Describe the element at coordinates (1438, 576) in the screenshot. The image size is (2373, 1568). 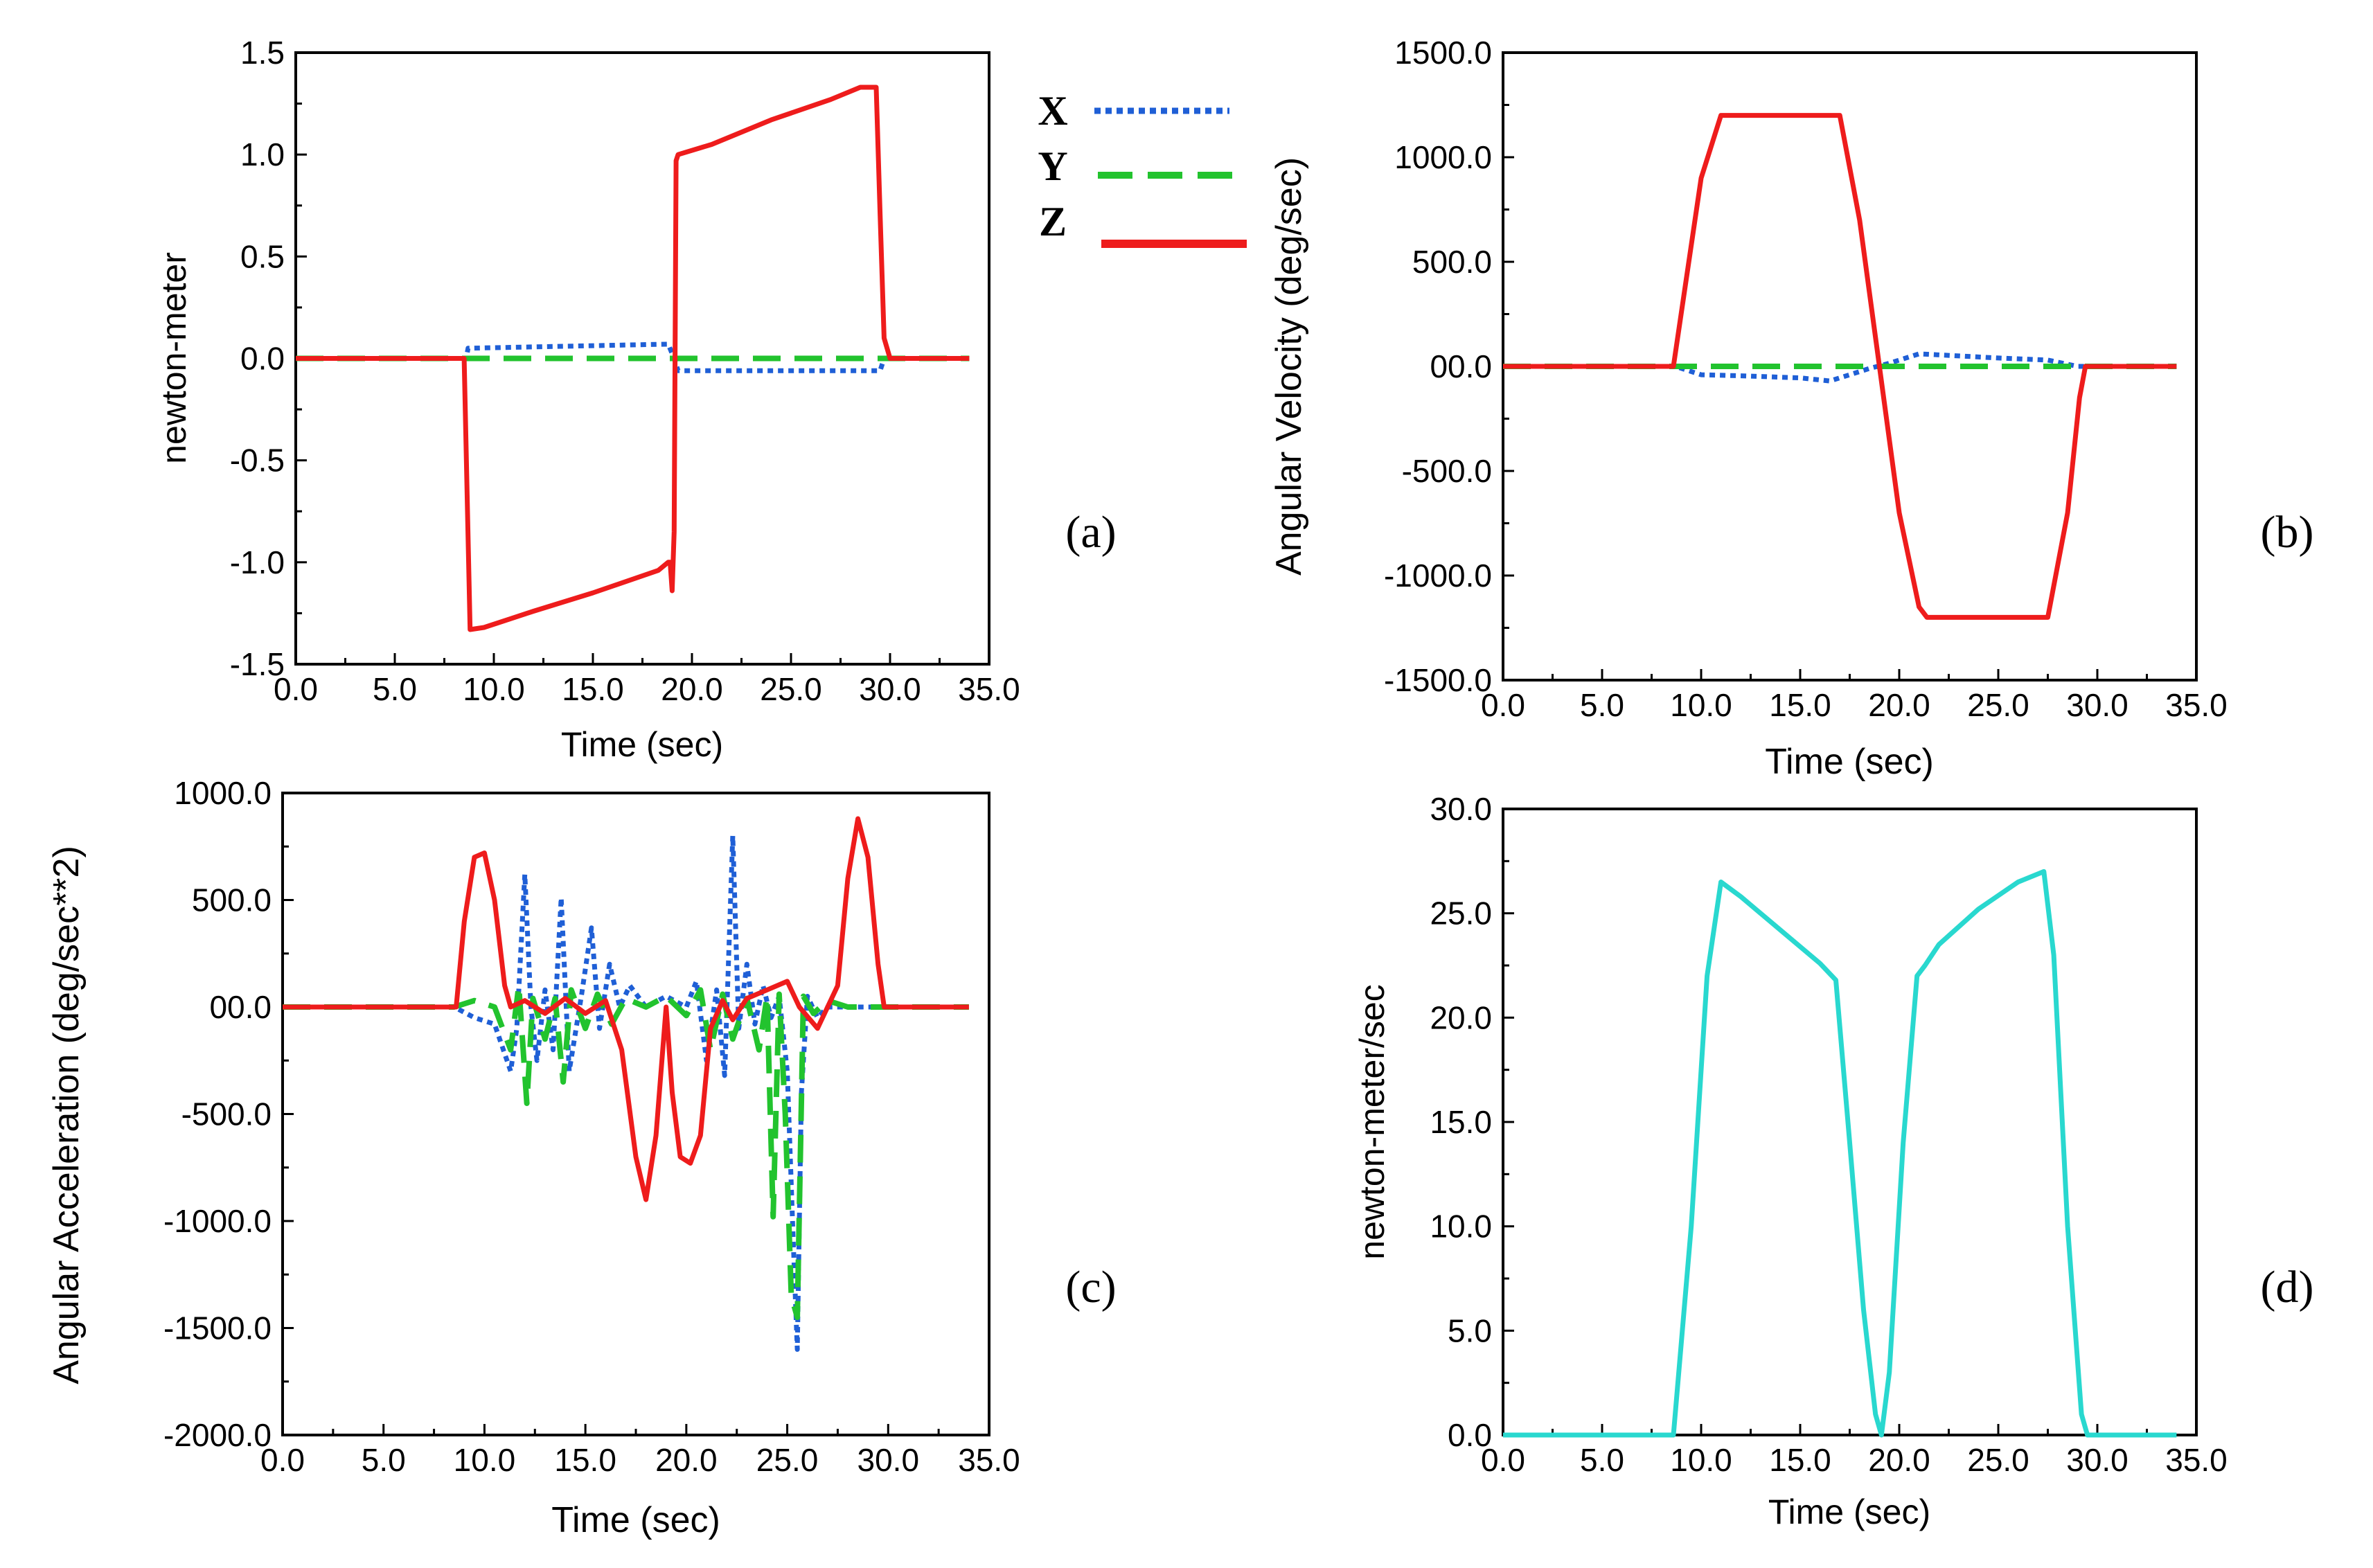
I see `y-tick-label-b-5: -1000.0` at that location.